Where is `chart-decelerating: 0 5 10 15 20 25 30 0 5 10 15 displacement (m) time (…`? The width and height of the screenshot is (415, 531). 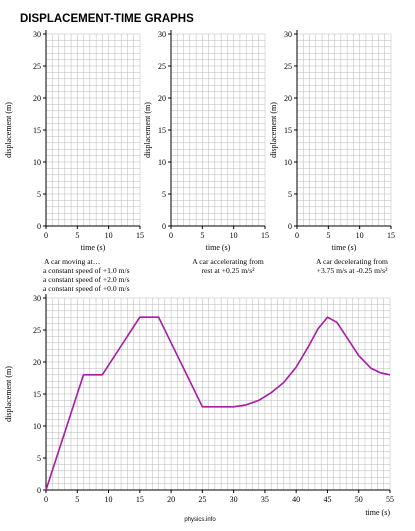 chart-decelerating: 0 5 10 15 20 25 30 0 5 10 15 displacement (m) time (… is located at coordinates (332, 152).